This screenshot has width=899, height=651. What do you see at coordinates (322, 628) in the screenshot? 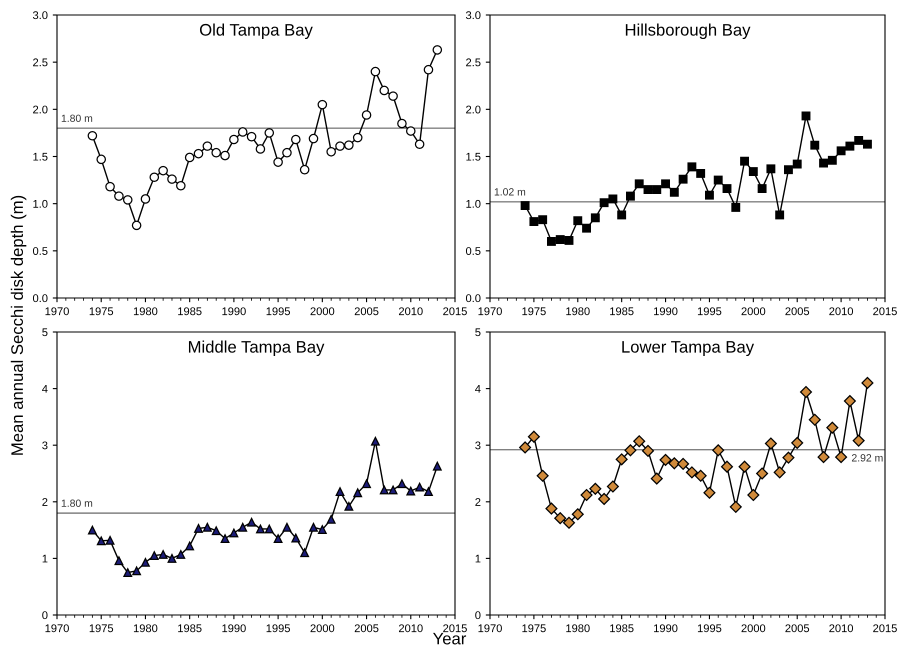
I see `x-tick-label: 2000` at bounding box center [322, 628].